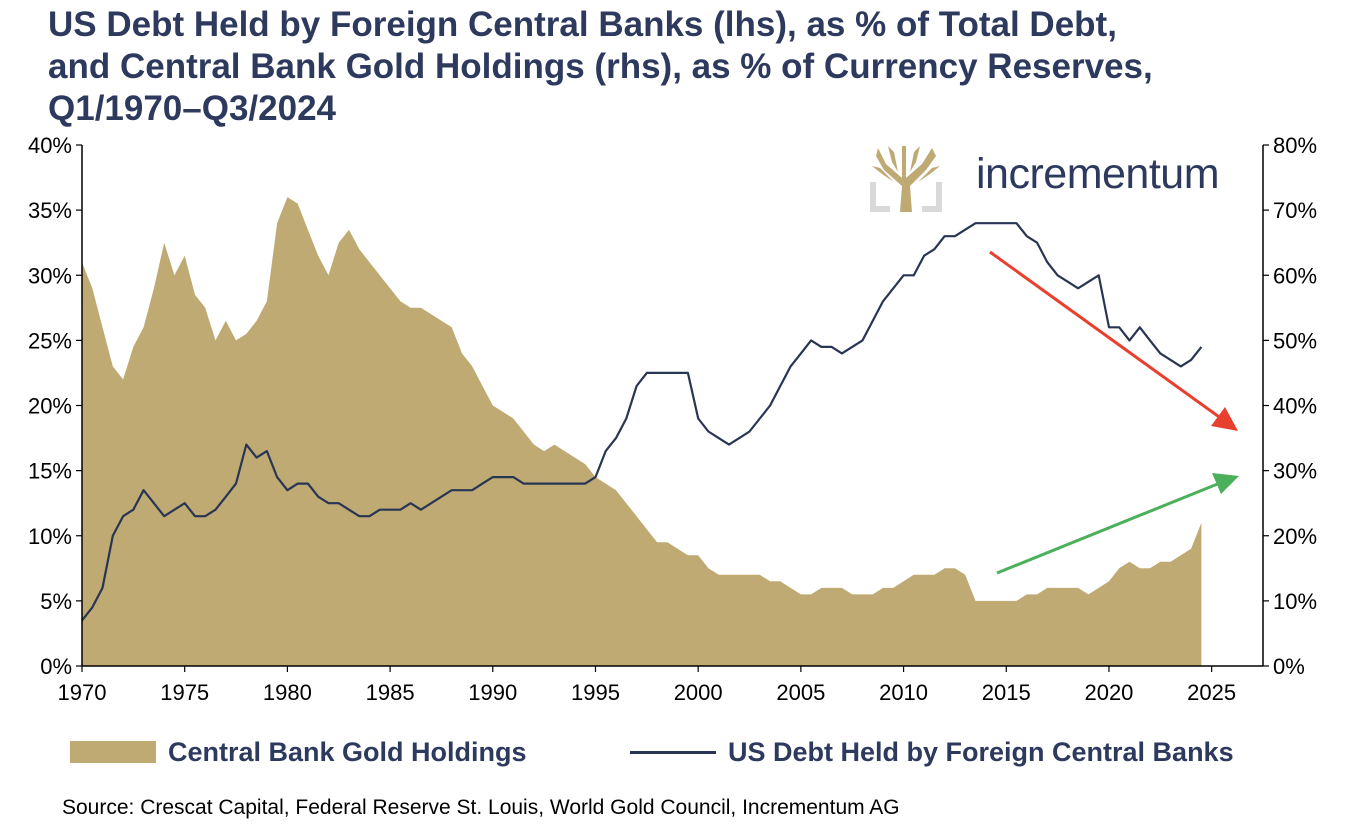  I want to click on y-left-tick-label: 5%, so click(56, 601).